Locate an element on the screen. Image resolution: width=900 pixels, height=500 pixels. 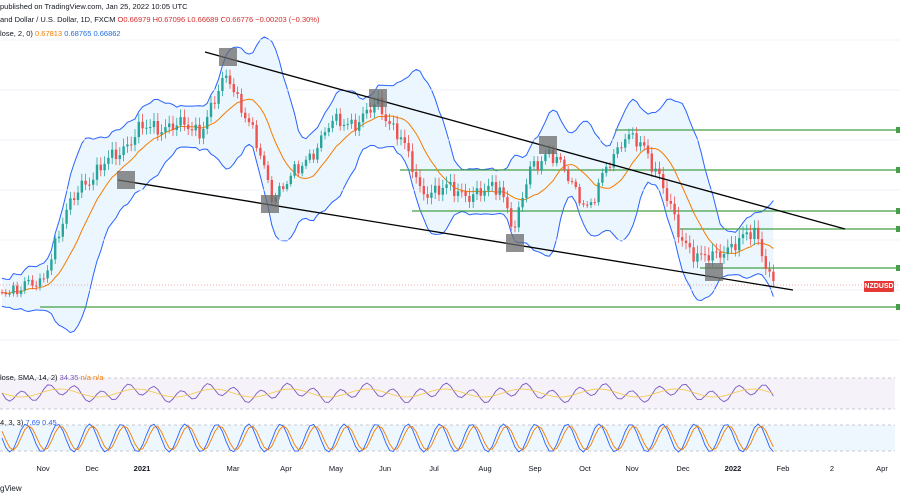
stochastic-k-line is located at coordinates (387, 438).